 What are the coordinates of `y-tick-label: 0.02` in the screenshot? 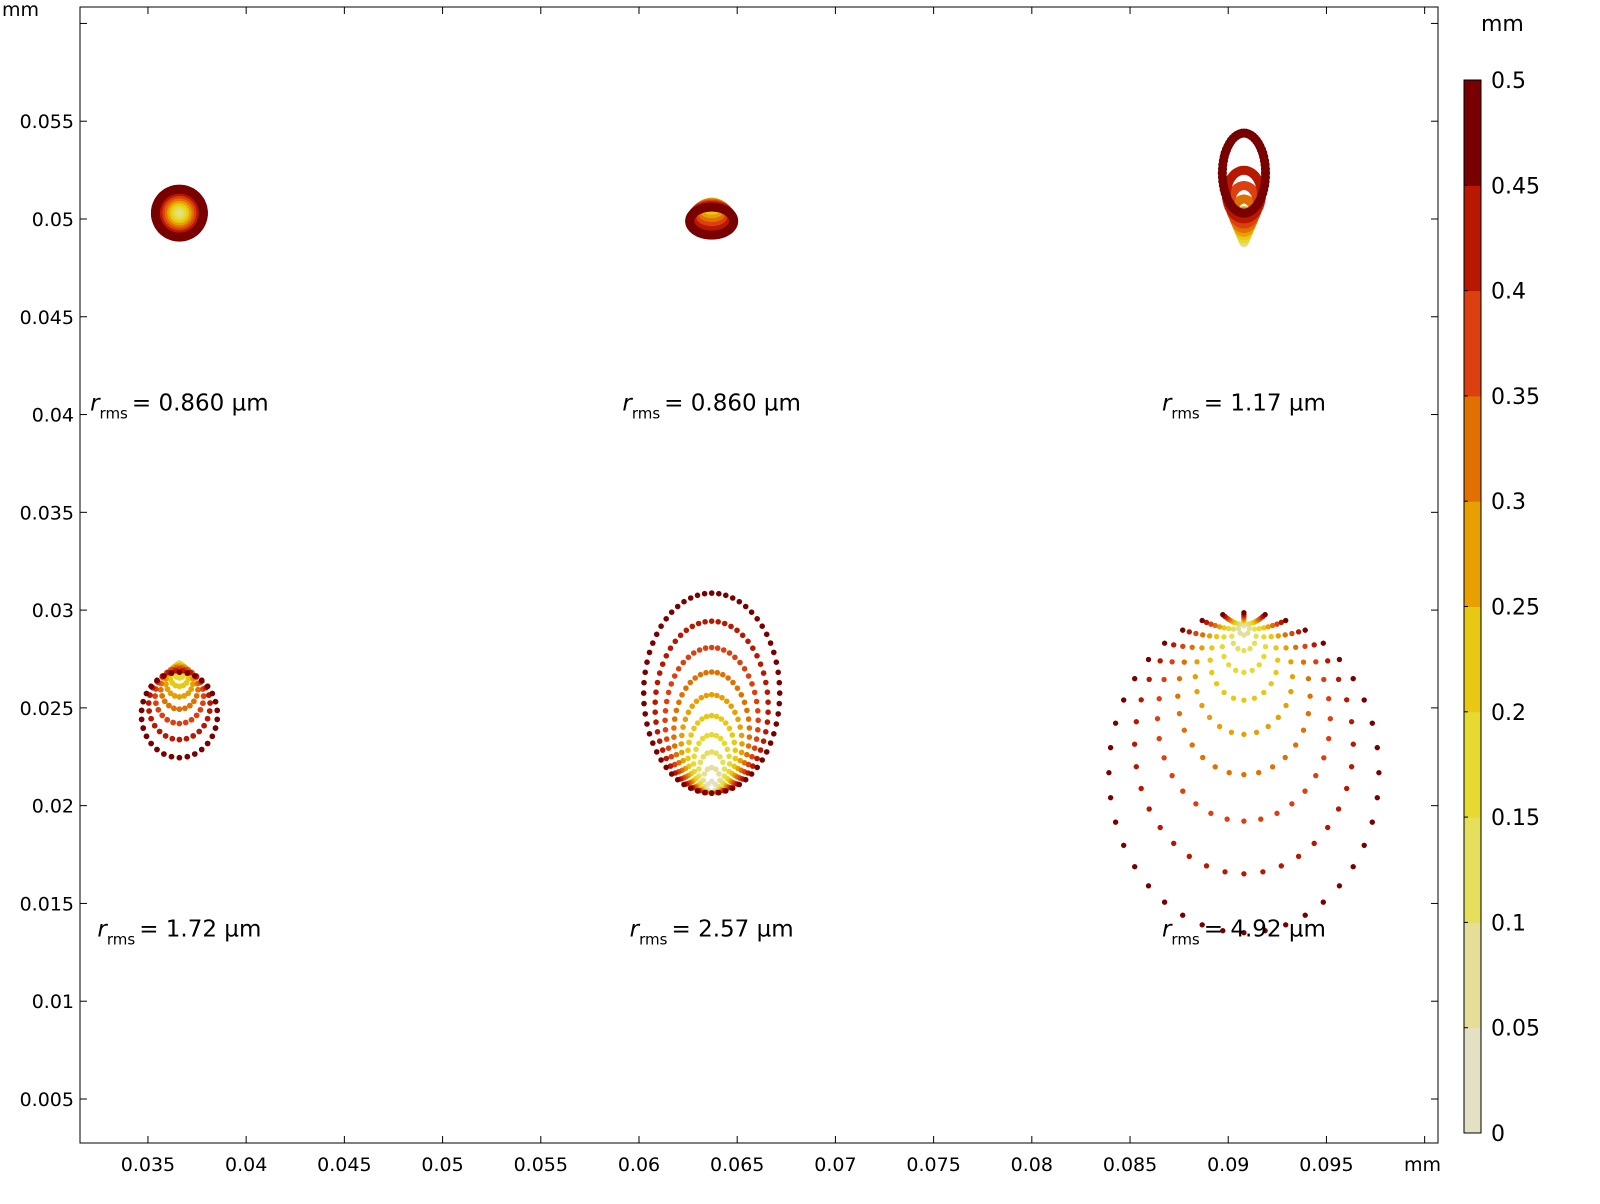 It's located at (53, 807).